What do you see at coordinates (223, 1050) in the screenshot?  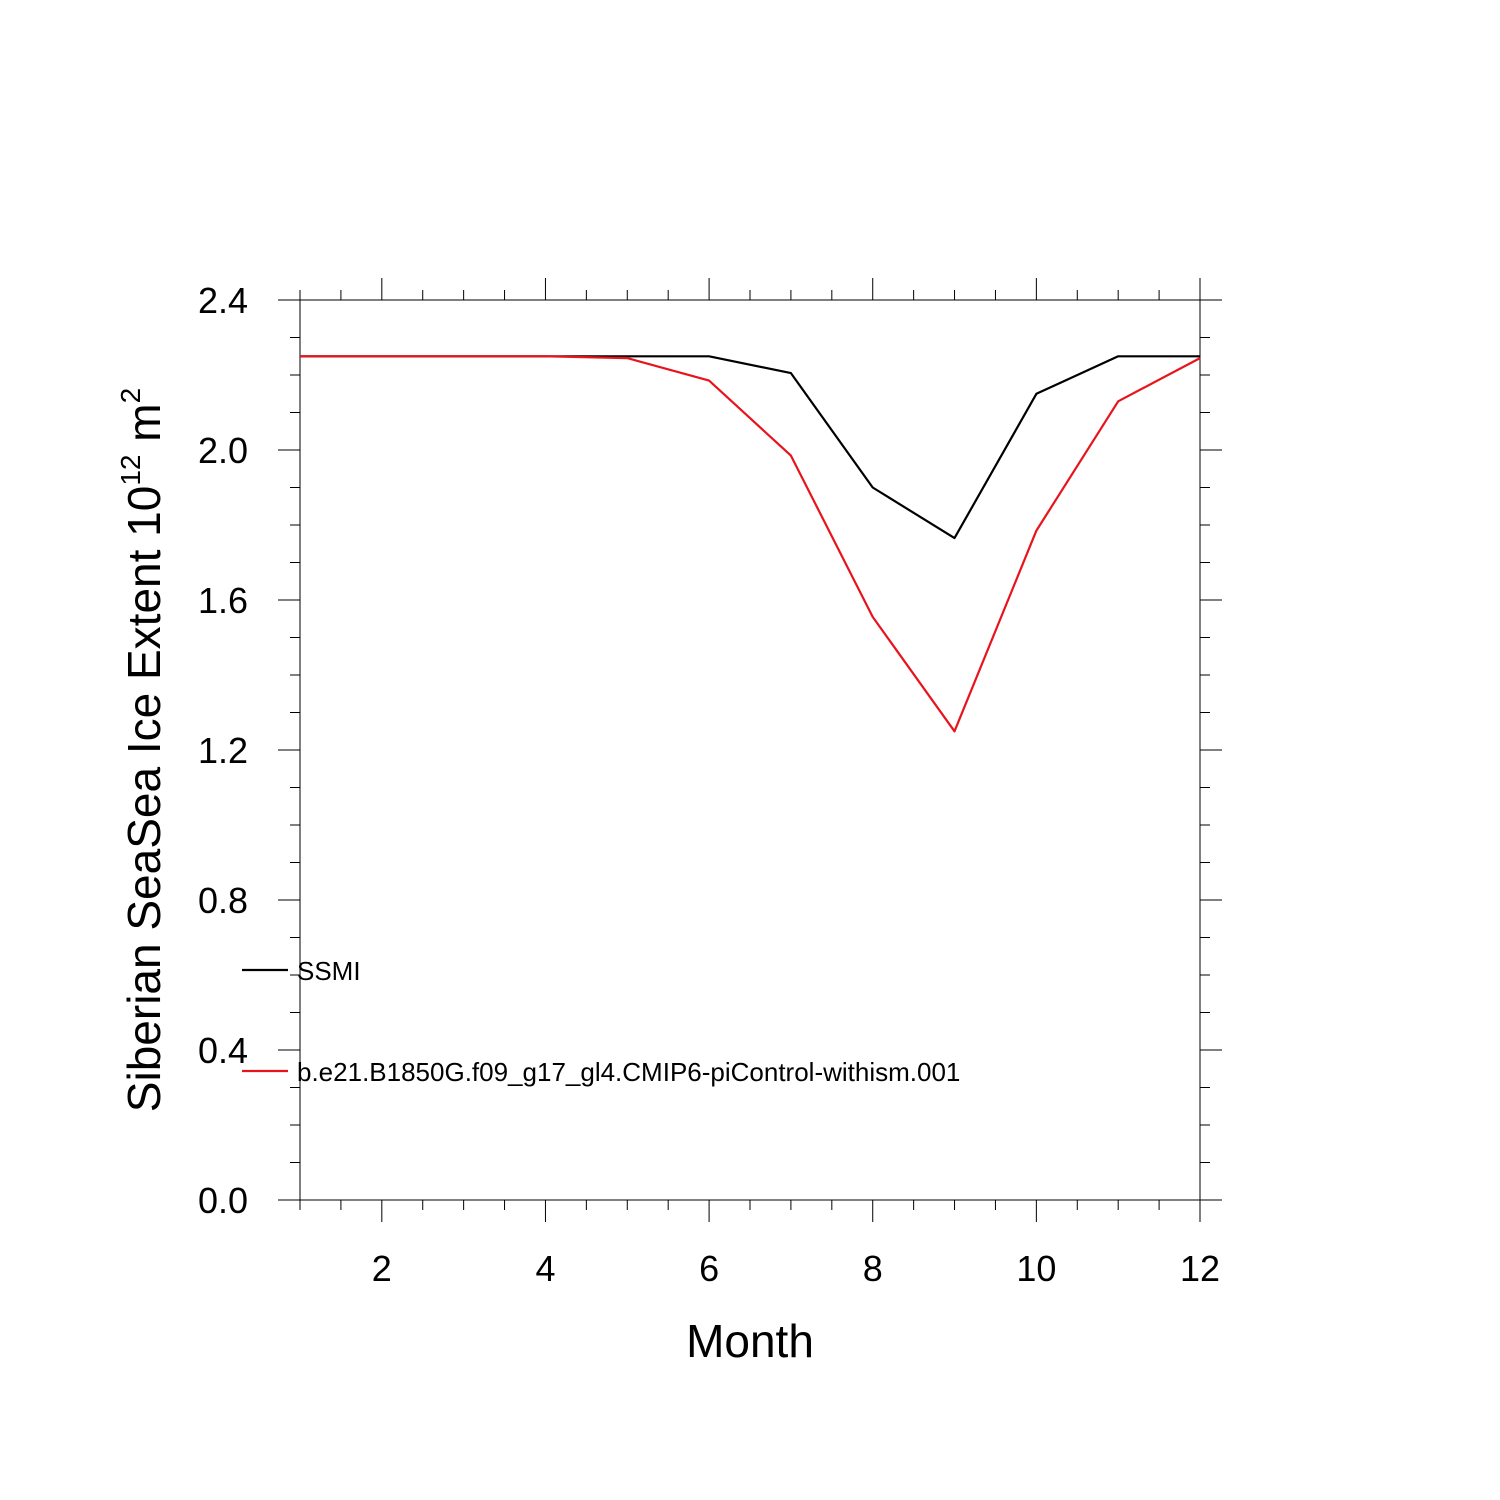 I see `y-tick-label: 0.4` at bounding box center [223, 1050].